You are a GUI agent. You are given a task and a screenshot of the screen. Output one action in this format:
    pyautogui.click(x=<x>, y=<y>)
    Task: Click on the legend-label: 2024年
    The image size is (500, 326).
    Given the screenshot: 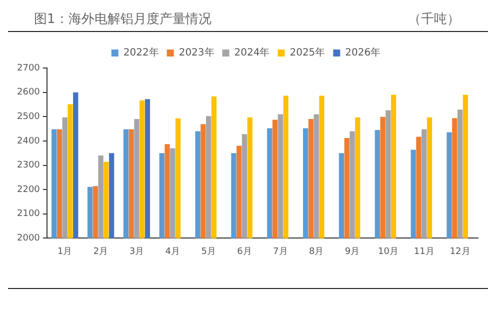 What is the action you would take?
    pyautogui.click(x=252, y=52)
    